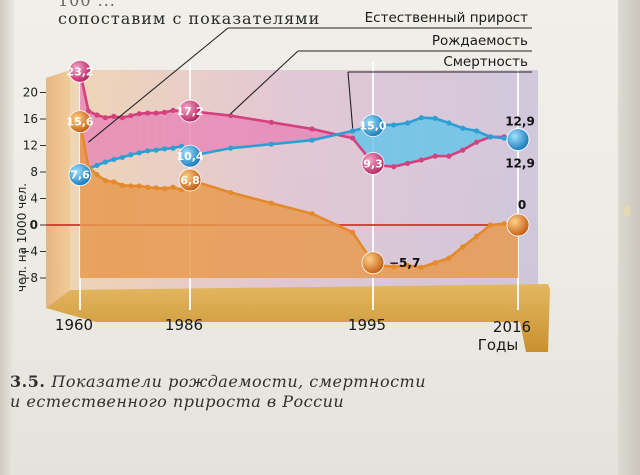  I want to click on legend-label: Рождаемость, so click(480, 41).